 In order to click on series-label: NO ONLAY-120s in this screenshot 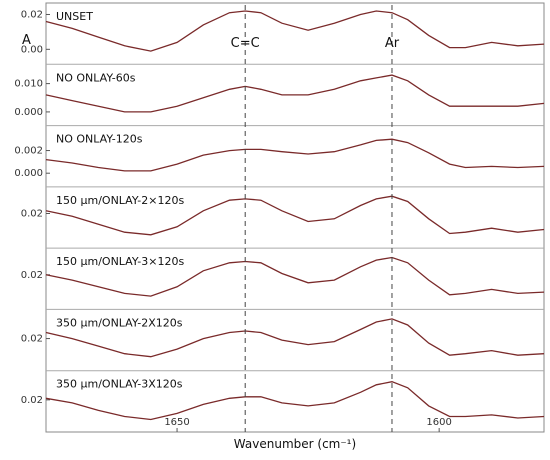, I will do `click(99, 139)`.